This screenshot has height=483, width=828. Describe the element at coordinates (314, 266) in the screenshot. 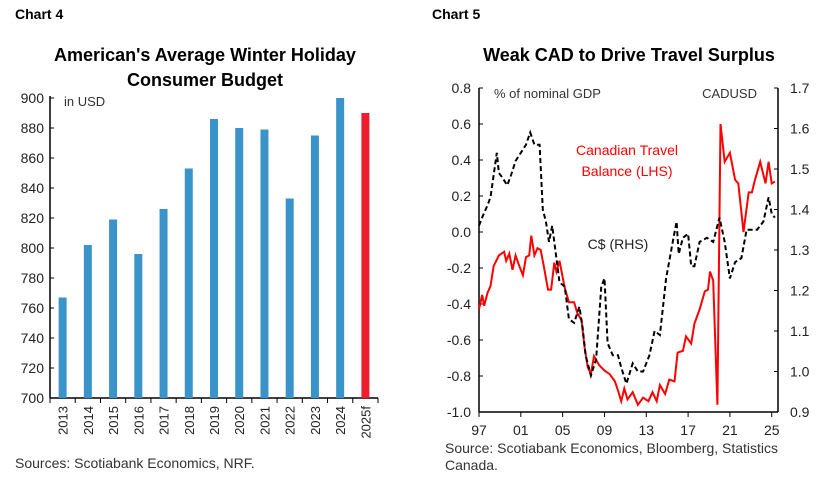

I see `bar-2023` at that location.